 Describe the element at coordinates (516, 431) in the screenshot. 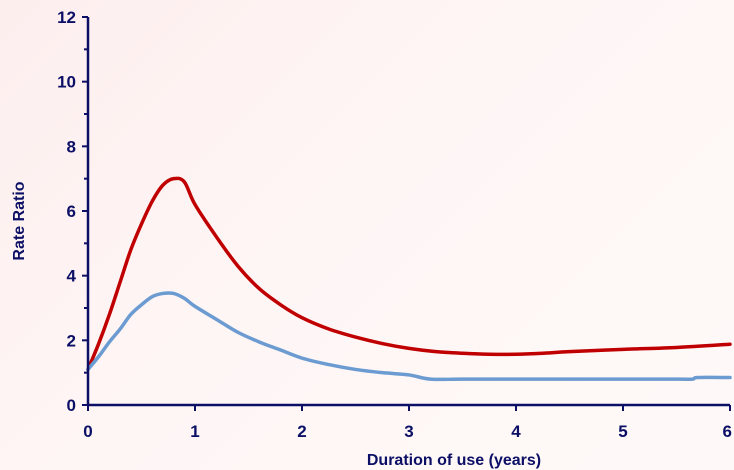

I see `x-tick-label: 4` at that location.